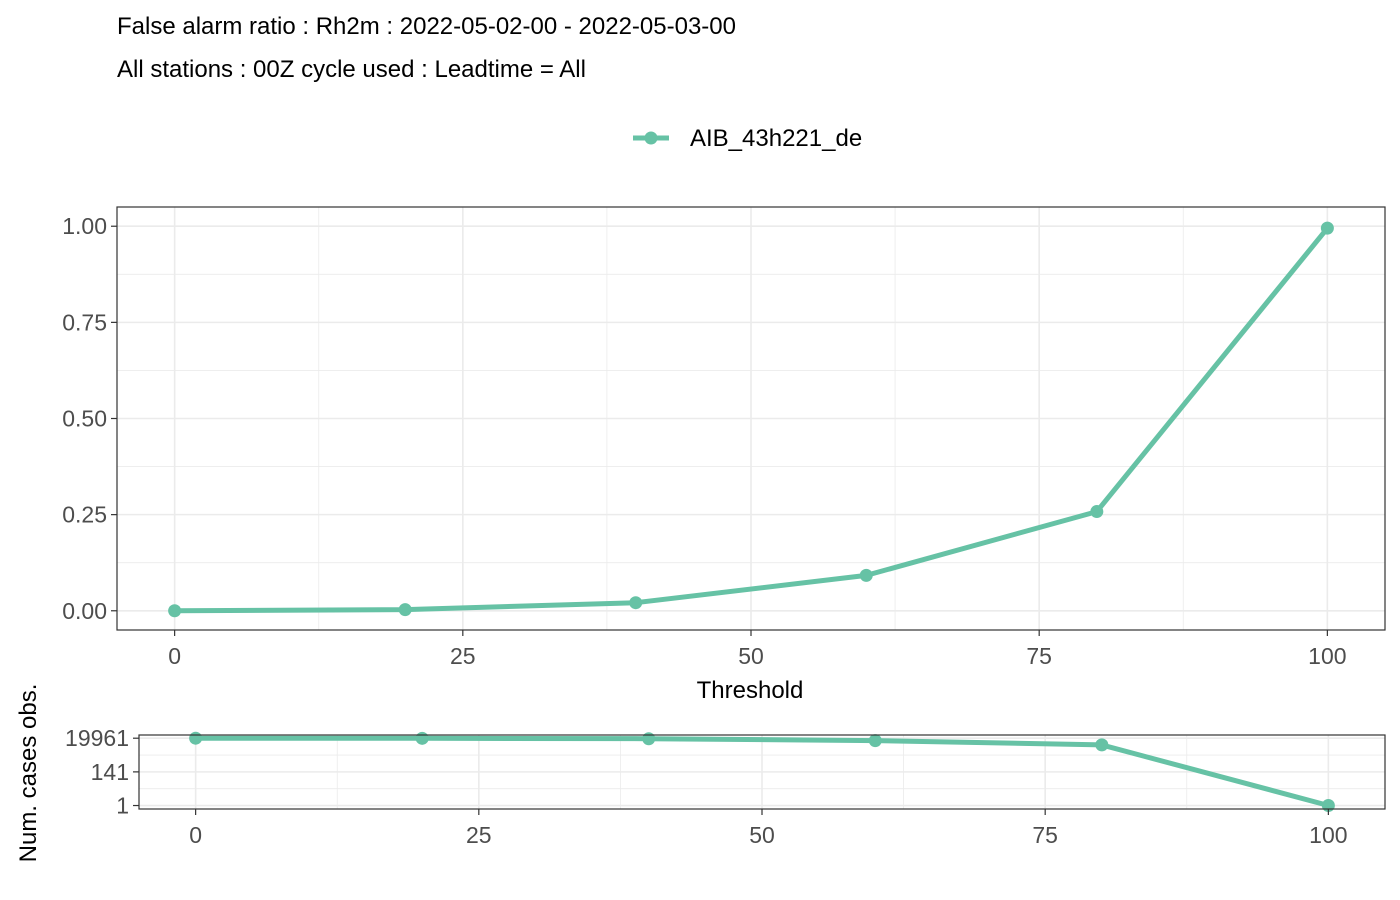 This screenshot has height=900, width=1400. I want to click on legend: AIB_43h221_de, so click(747, 138).